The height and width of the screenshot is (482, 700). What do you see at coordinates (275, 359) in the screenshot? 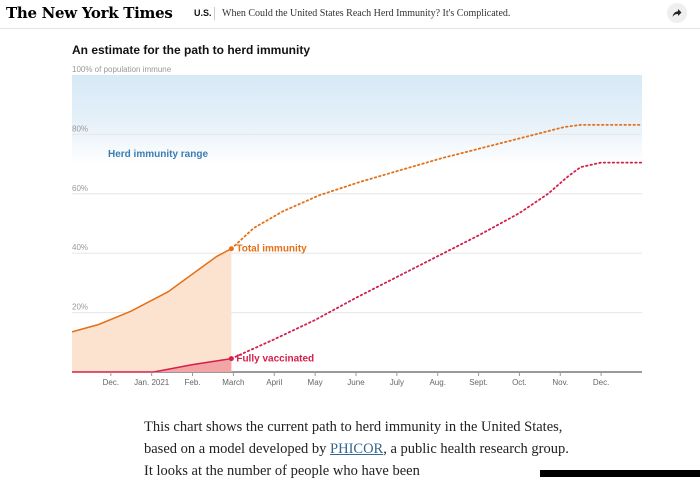
I see `fully-vaccinated-label: Fully vaccinated` at bounding box center [275, 359].